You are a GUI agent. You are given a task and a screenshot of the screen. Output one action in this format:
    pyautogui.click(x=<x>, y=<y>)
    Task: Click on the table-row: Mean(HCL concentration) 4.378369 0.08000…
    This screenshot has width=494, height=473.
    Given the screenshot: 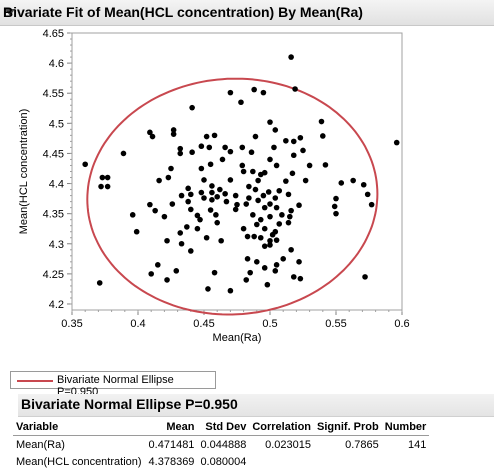 What is the action you would take?
    pyautogui.click(x=221, y=461)
    